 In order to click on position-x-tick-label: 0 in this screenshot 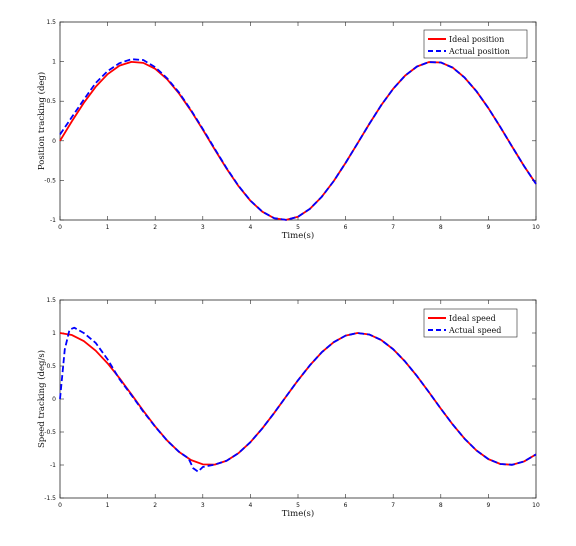, I will do `click(60, 227)`.